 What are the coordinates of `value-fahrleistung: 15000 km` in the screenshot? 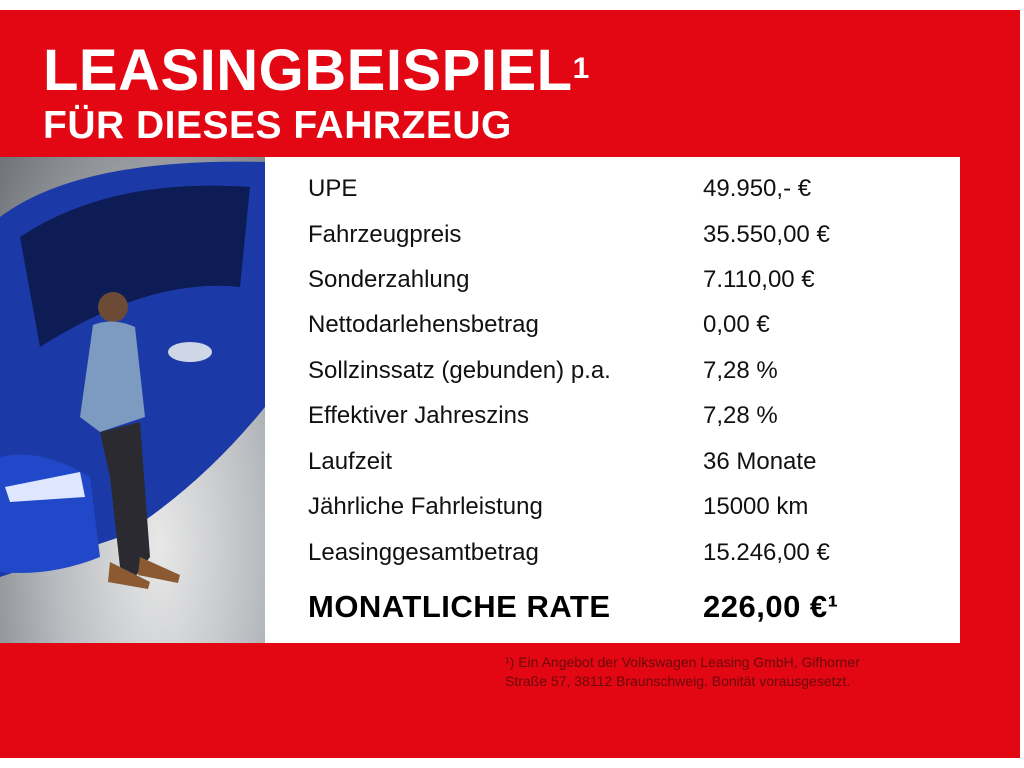 It's located at (756, 506).